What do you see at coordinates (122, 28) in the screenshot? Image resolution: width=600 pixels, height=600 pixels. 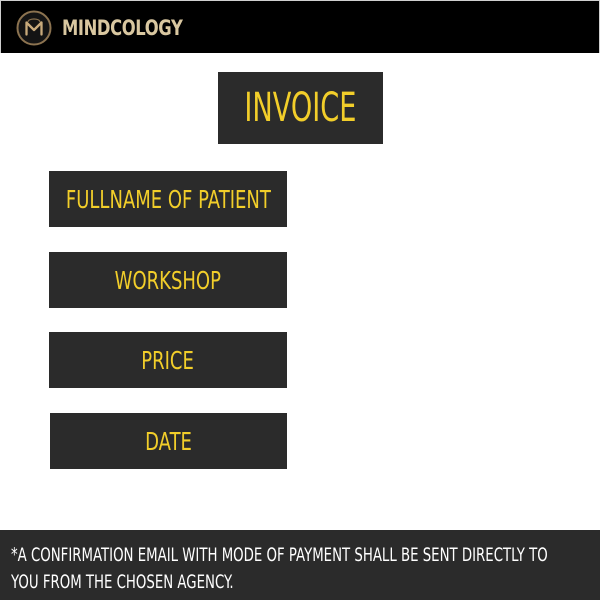 I see `brand-name: MINDCOLOGY` at bounding box center [122, 28].